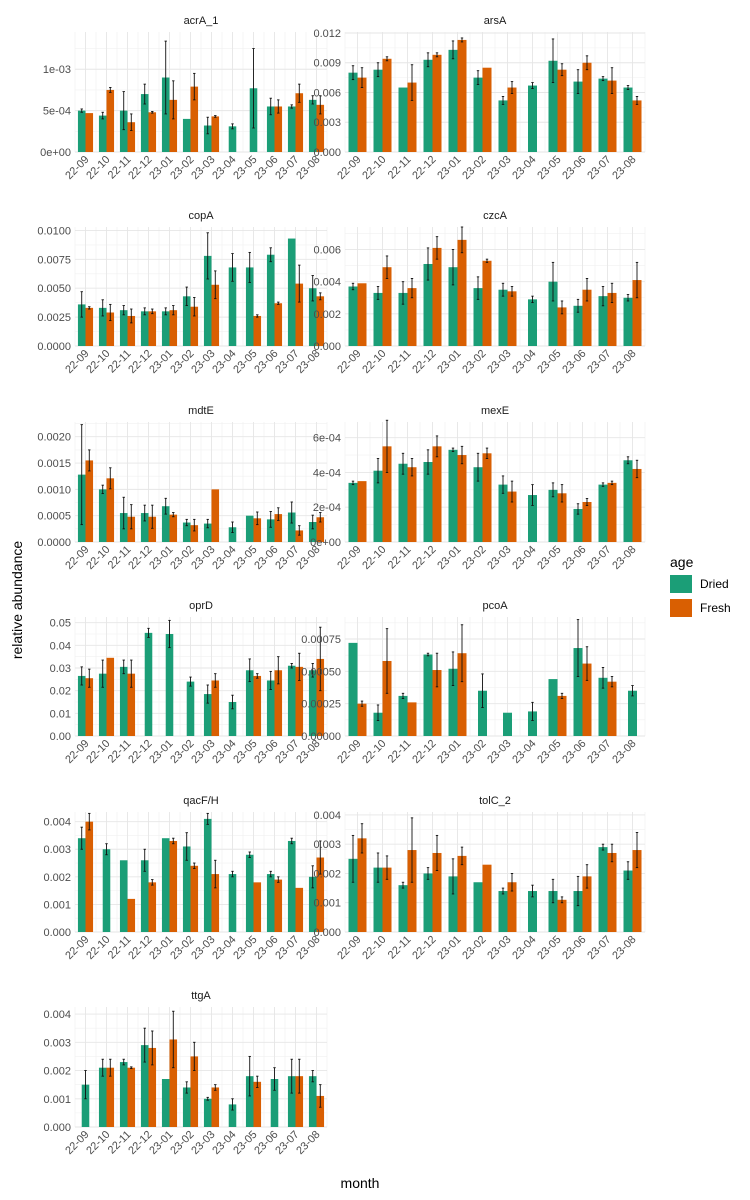 This screenshot has height=1200, width=750. I want to click on legend-title: age, so click(682, 562).